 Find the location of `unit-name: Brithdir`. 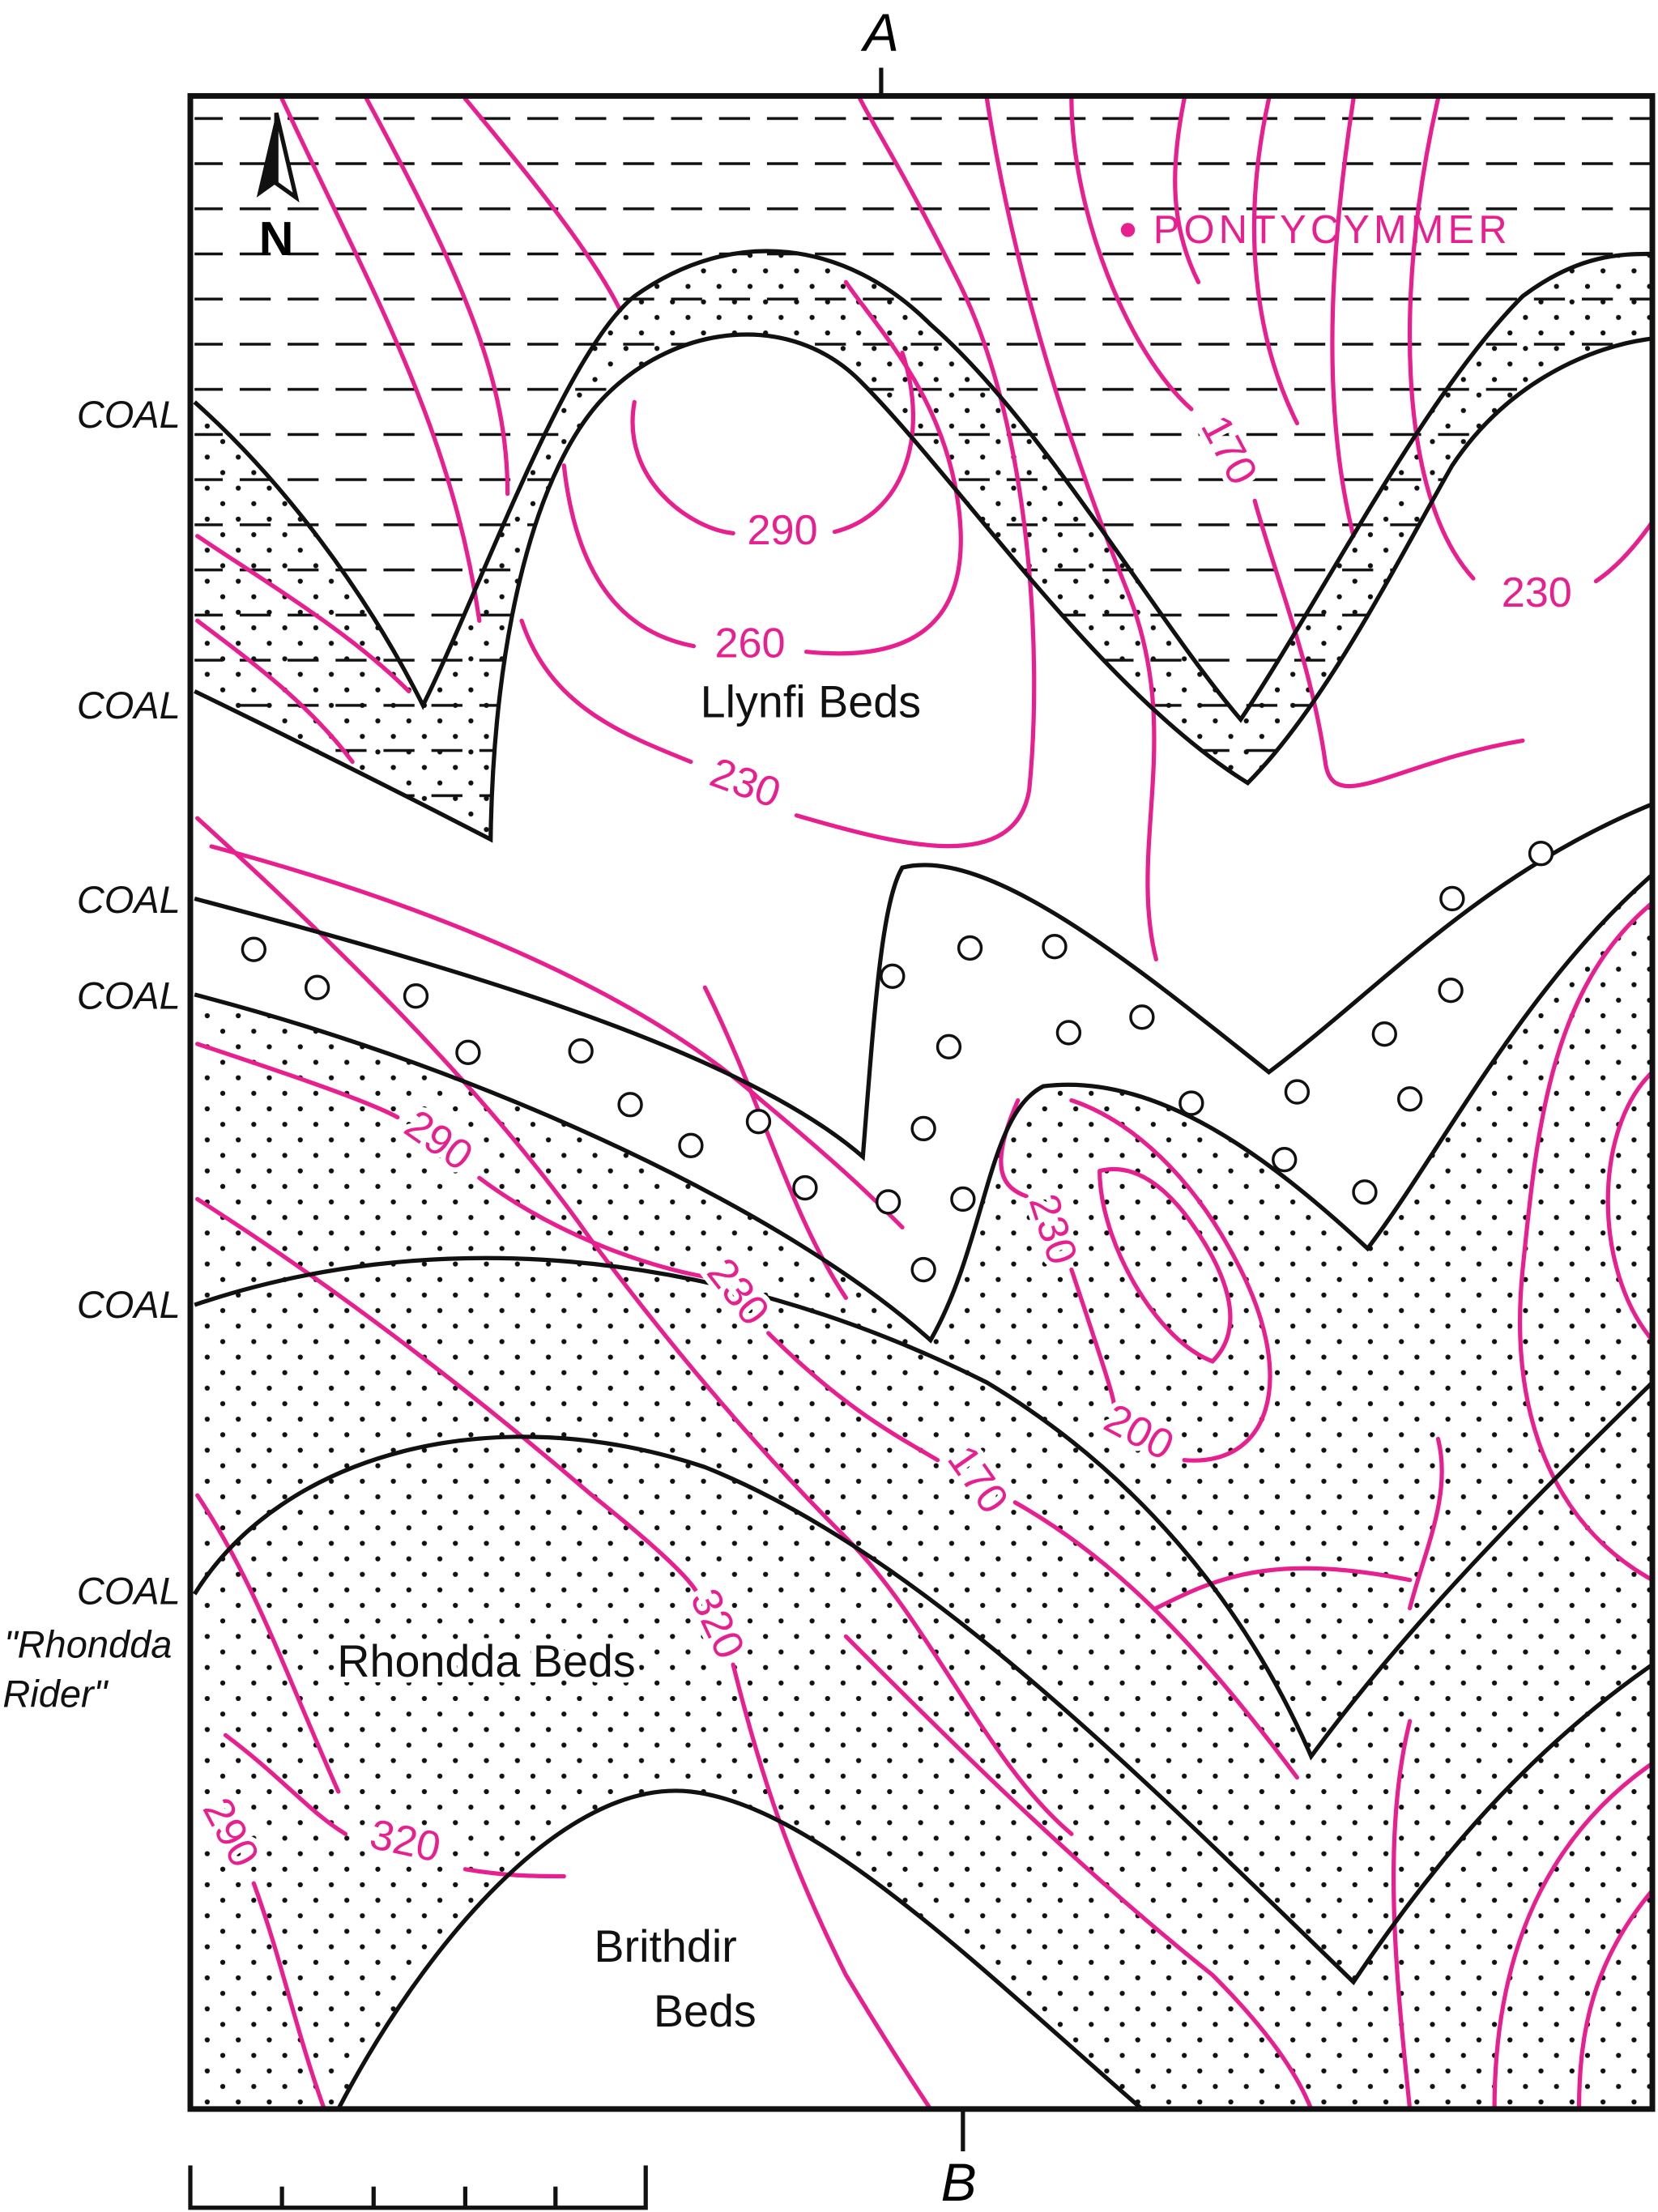

unit-name: Brithdir is located at coordinates (665, 1946).